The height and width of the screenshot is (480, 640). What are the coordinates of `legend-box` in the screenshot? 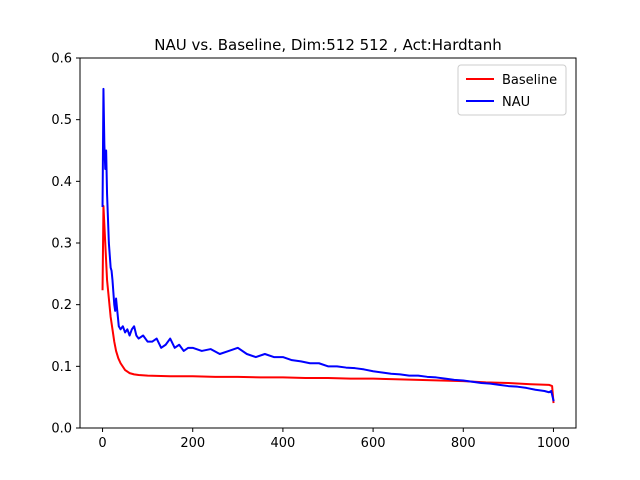 It's located at (512, 90).